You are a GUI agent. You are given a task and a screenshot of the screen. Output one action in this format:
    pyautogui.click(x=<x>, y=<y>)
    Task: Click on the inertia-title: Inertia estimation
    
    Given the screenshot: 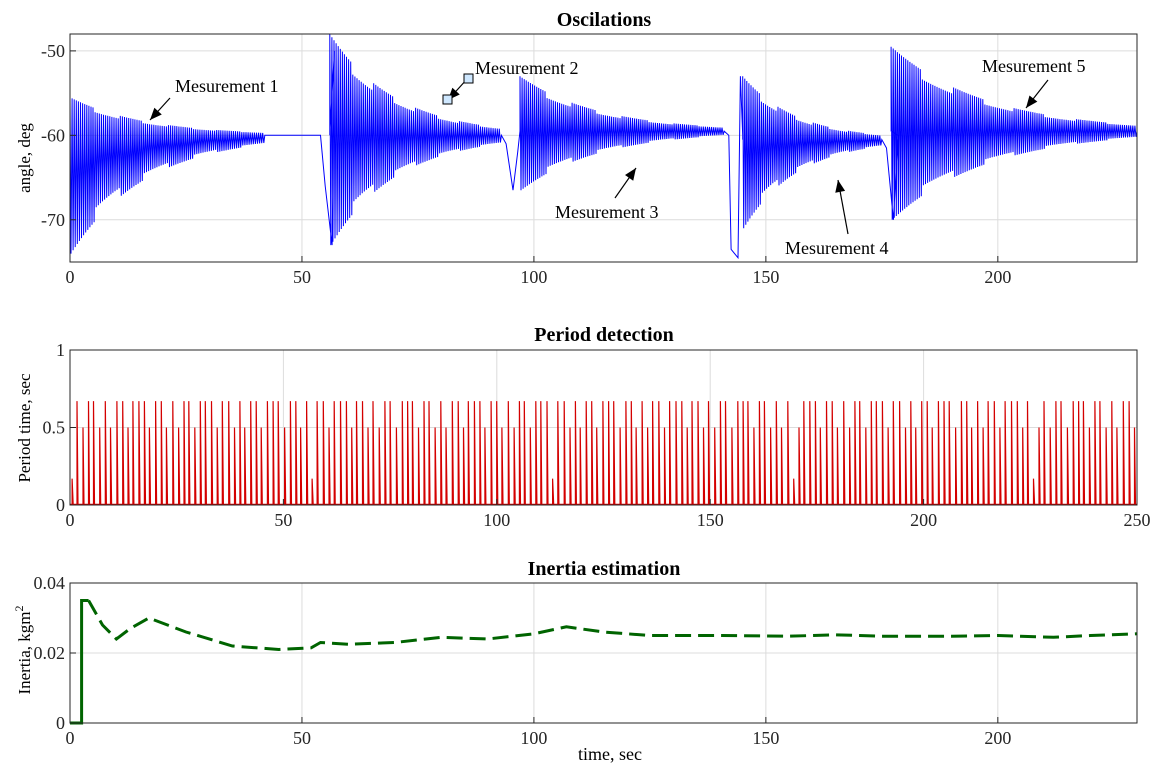 What is the action you would take?
    pyautogui.click(x=604, y=569)
    